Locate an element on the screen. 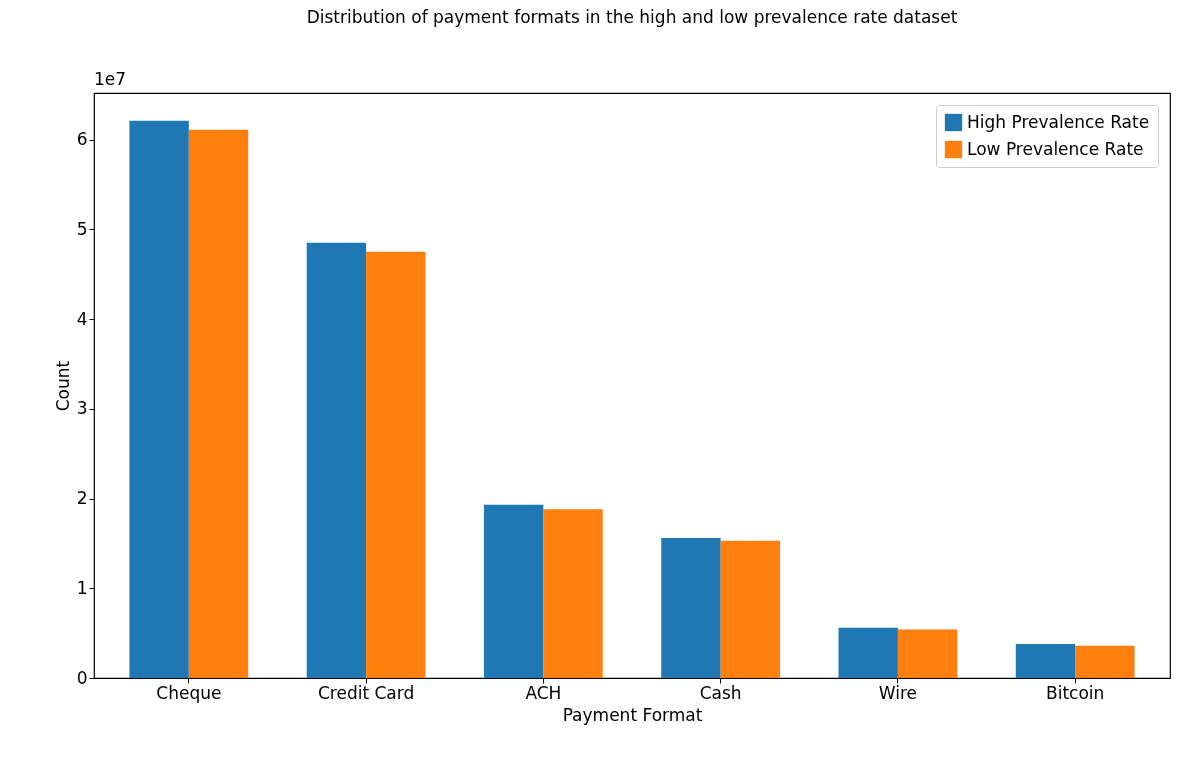  x-tick-label: Cash is located at coordinates (720, 692).